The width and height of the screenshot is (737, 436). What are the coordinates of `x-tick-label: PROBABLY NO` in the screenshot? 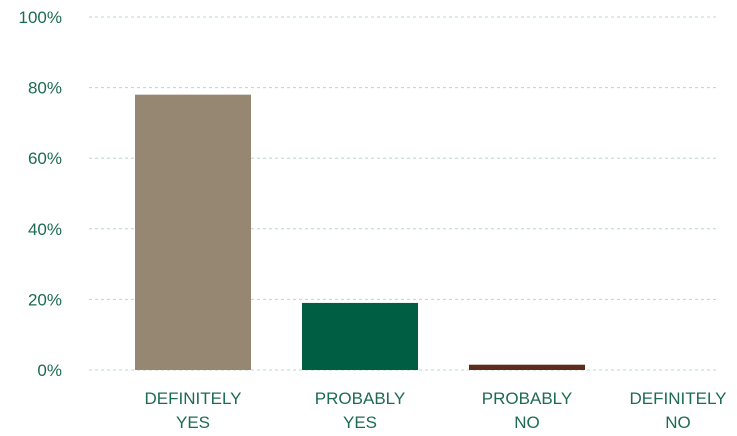 It's located at (527, 410).